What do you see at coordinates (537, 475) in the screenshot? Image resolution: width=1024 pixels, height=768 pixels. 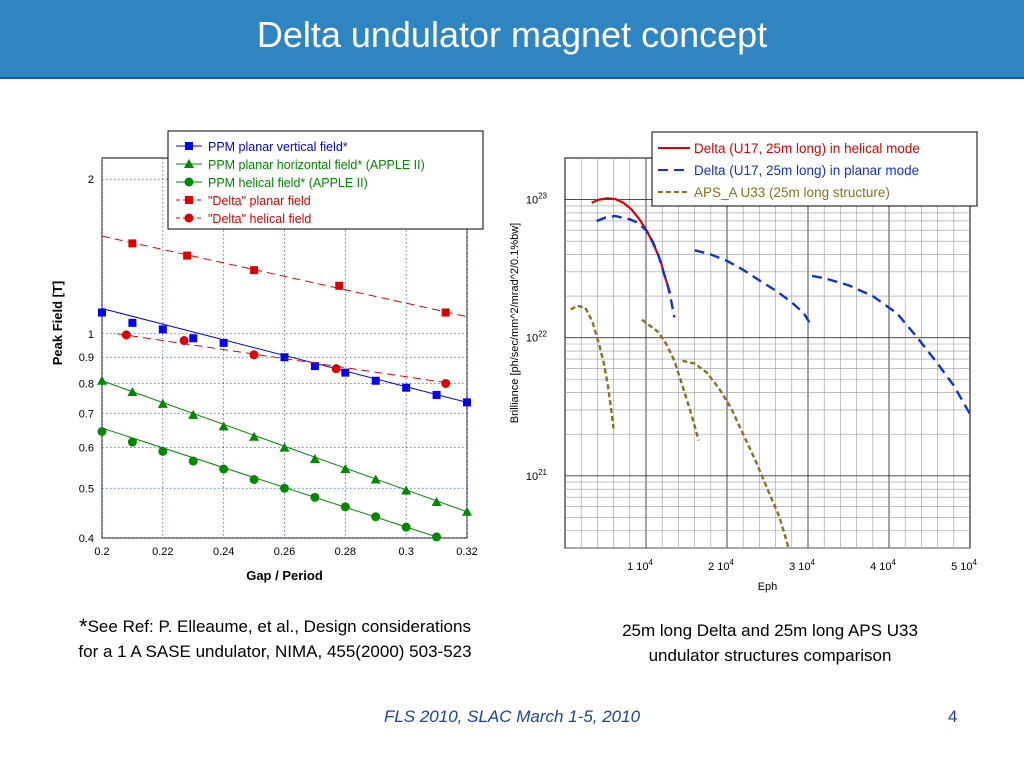 I see `y-tick-label: 1021` at bounding box center [537, 475].